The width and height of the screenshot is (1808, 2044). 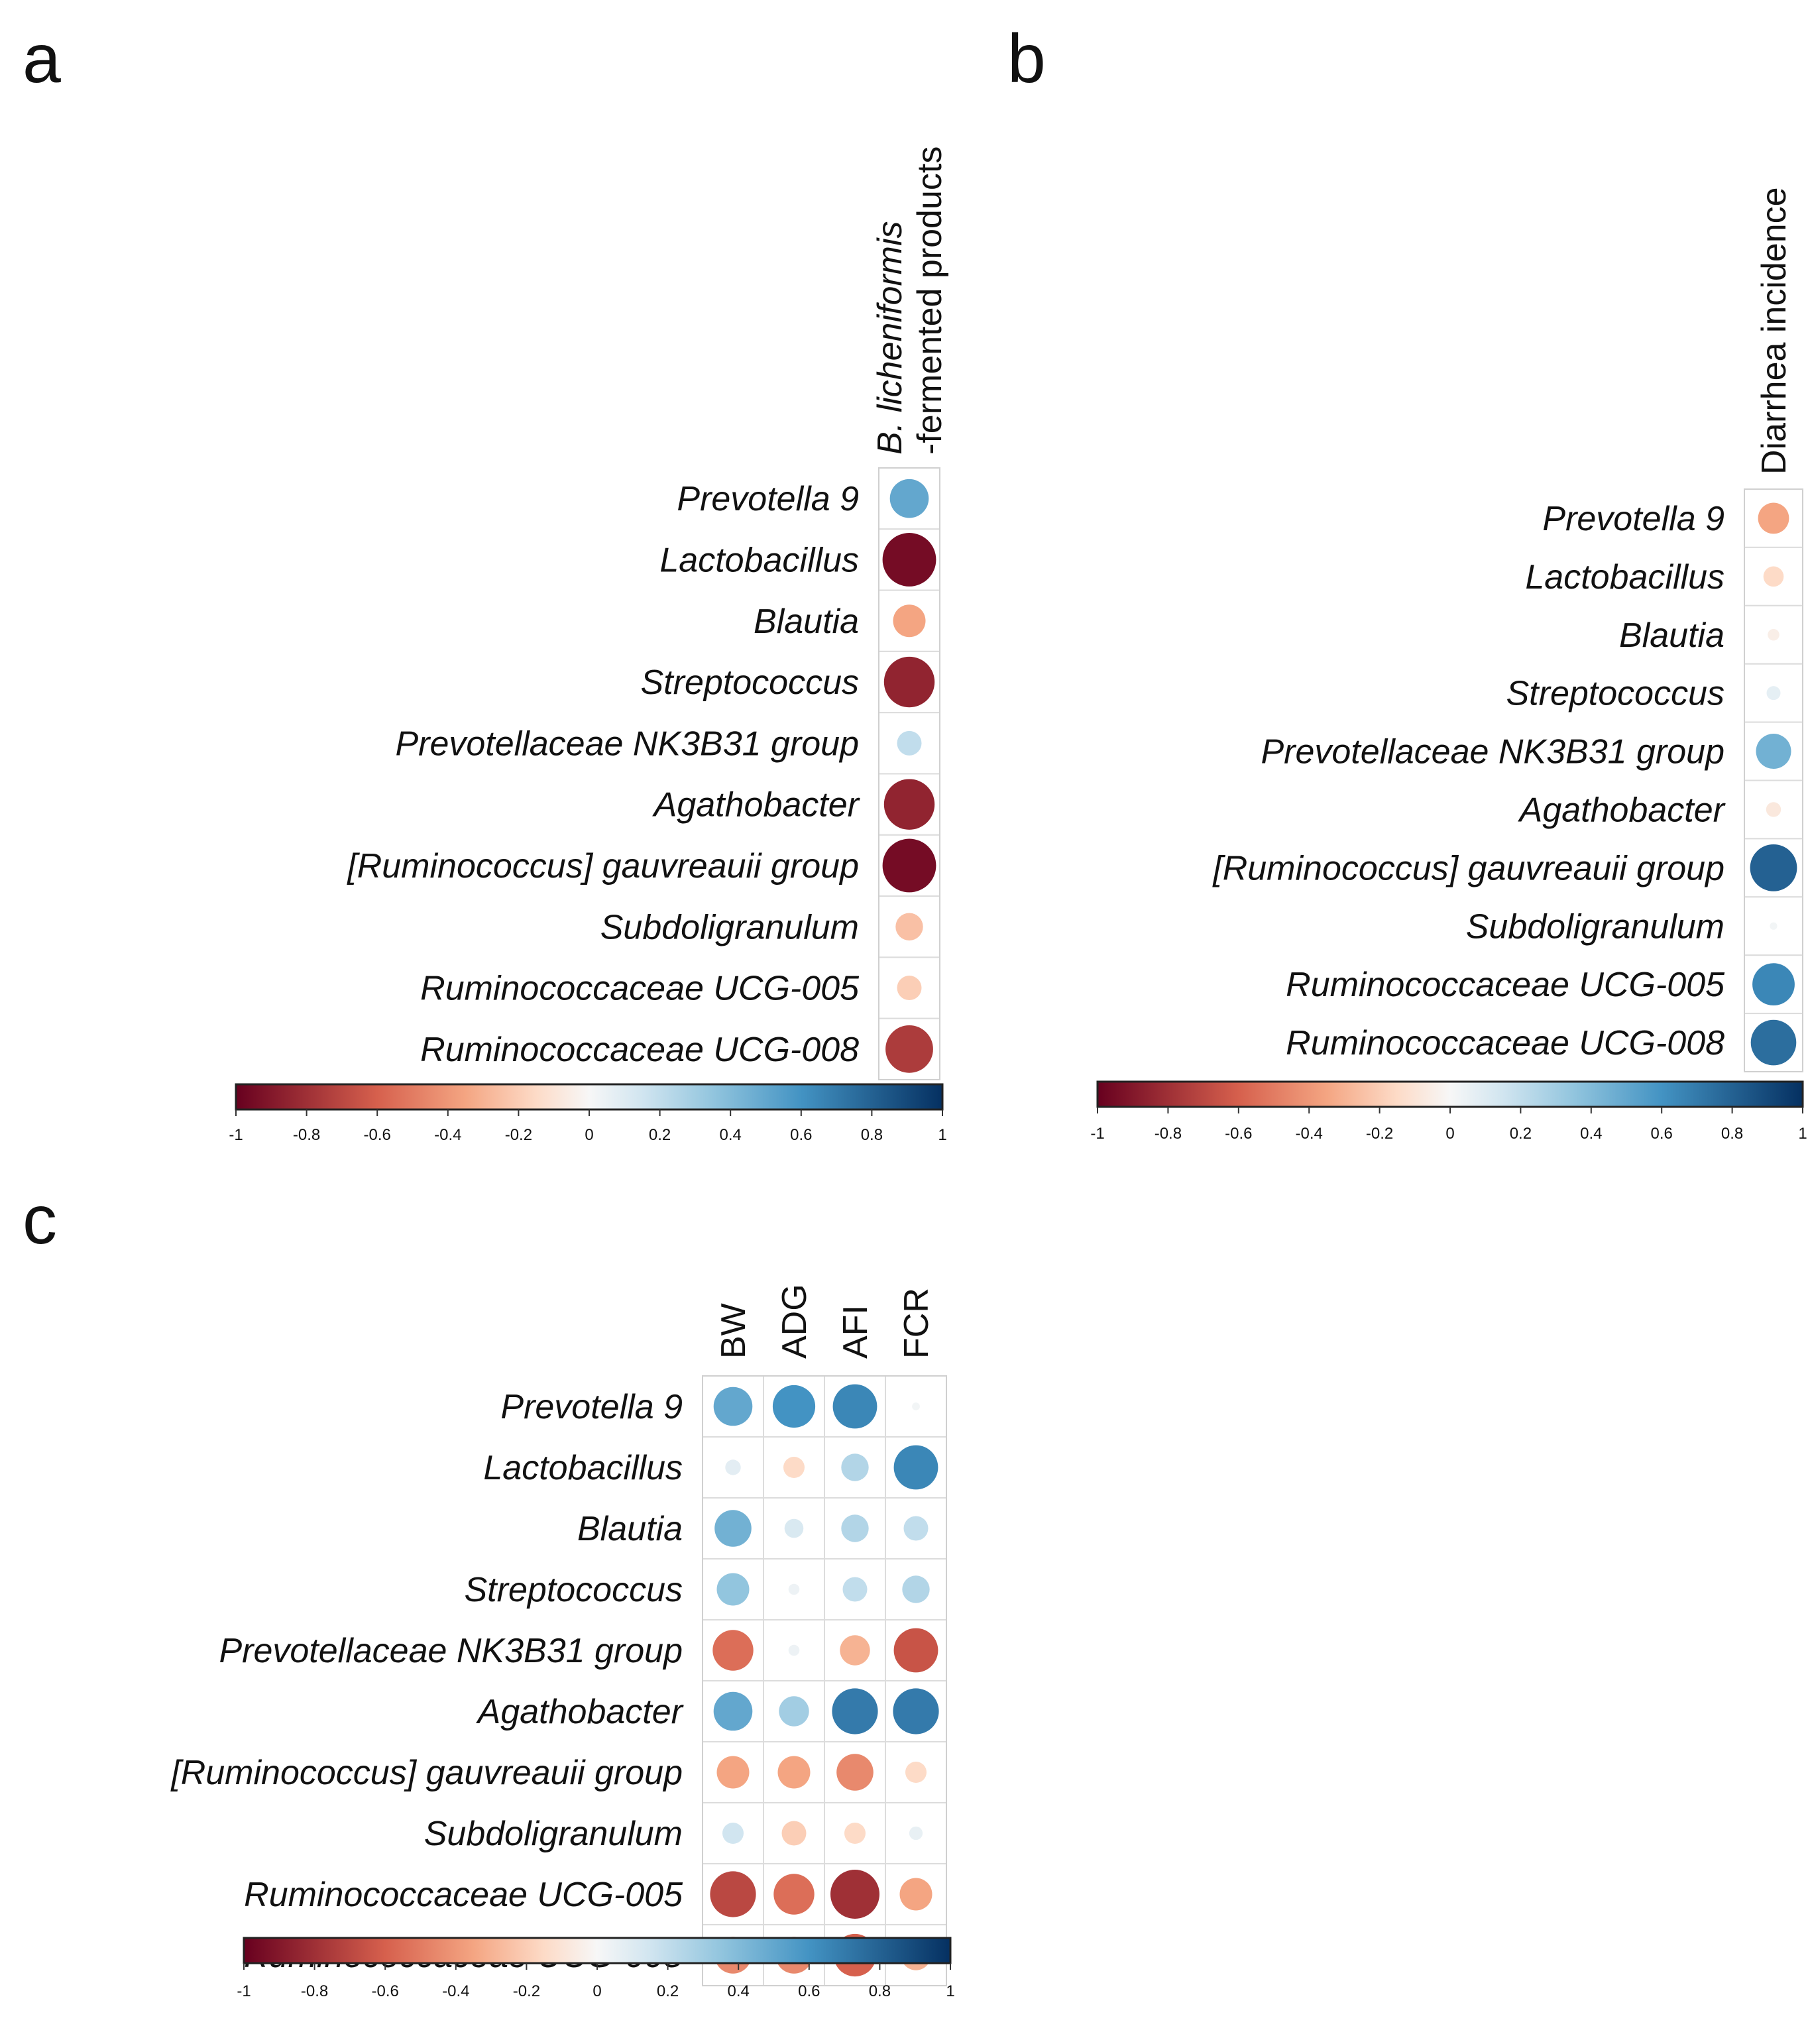 I want to click on colorbar-tick-label-a-1: -0.8, so click(x=306, y=1135).